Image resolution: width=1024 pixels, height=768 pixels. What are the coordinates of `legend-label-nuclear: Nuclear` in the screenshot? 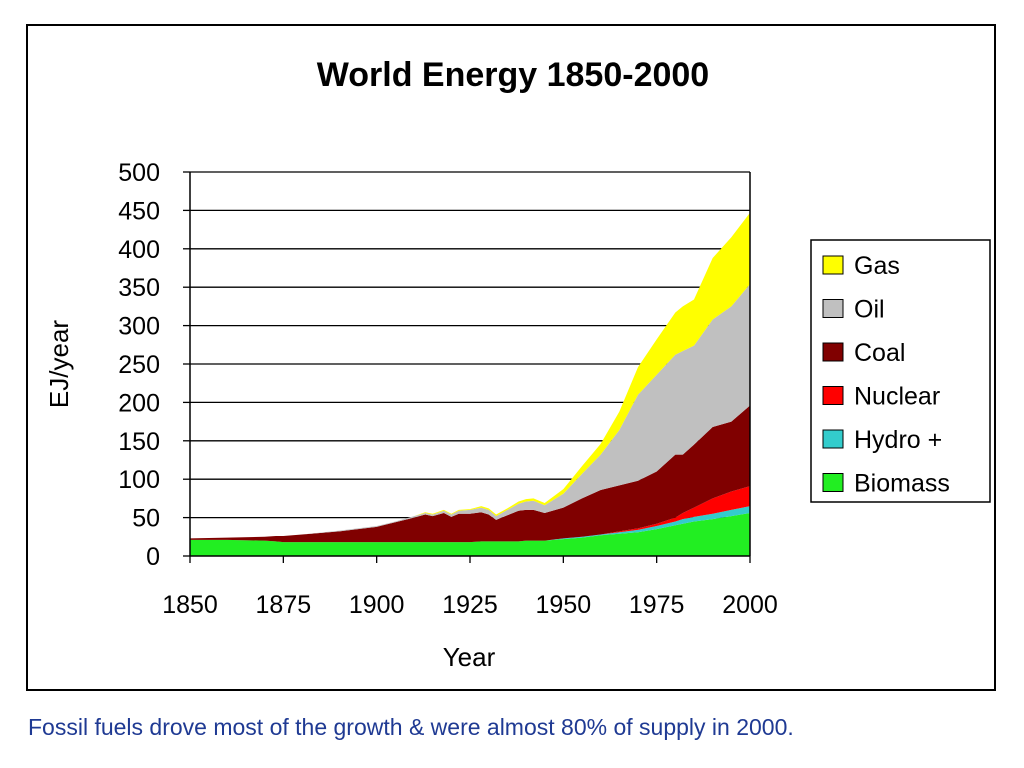 It's located at (897, 397).